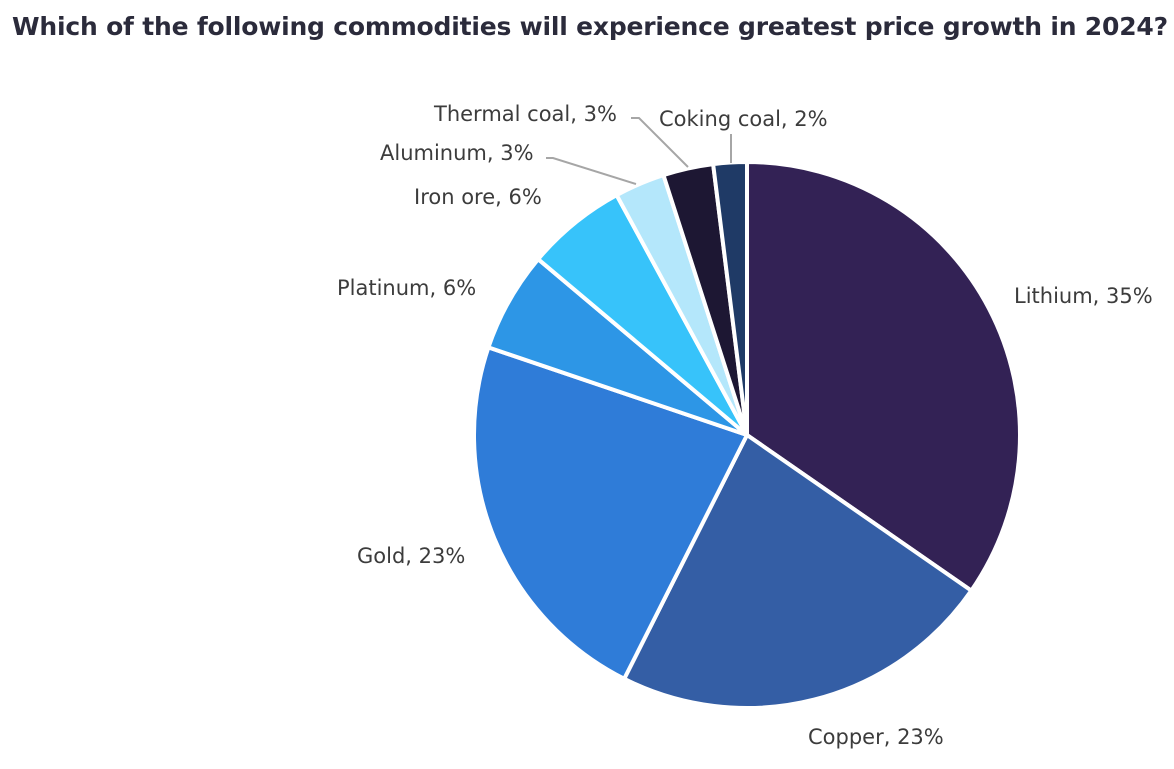  Describe the element at coordinates (1083, 296) in the screenshot. I see `slice-label-lithium: Lithium, 35%` at that location.